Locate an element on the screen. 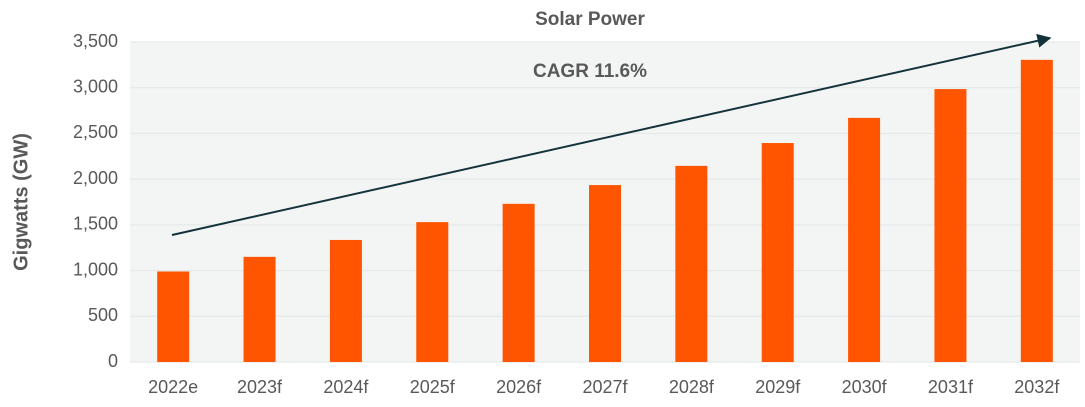  x-tick-label: 2031f is located at coordinates (951, 387).